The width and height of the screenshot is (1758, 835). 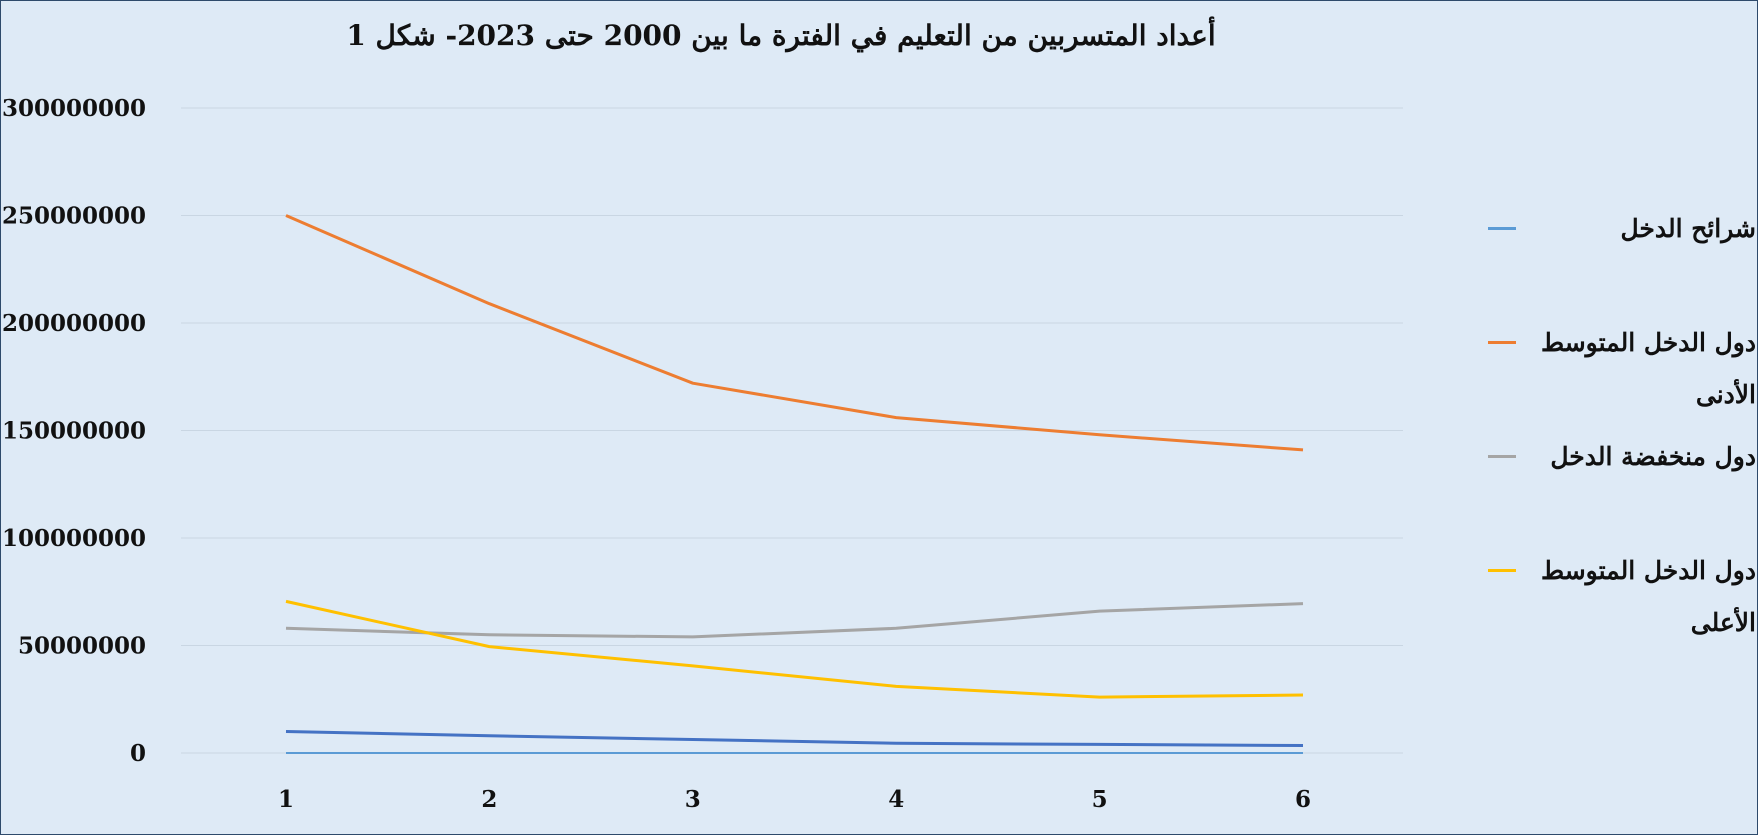 What do you see at coordinates (74, 108) in the screenshot?
I see `y-tick-label: 300000000` at bounding box center [74, 108].